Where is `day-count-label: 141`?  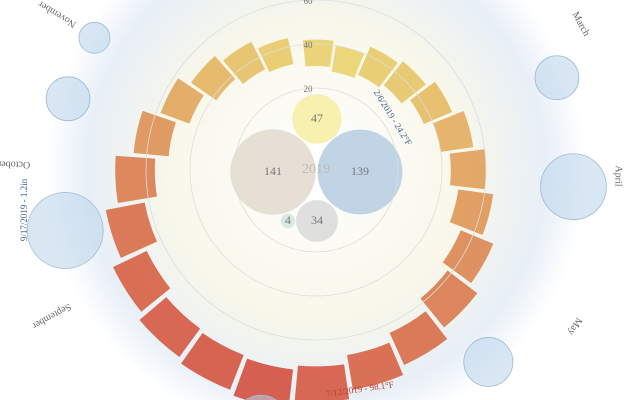
day-count-label: 141 is located at coordinates (273, 171).